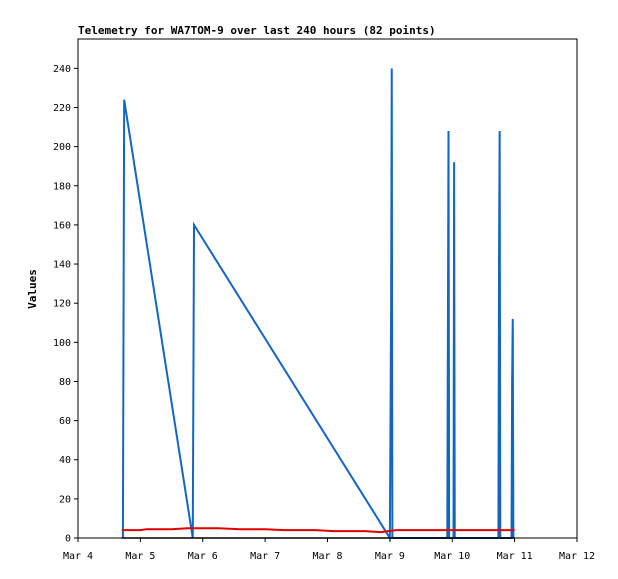 The width and height of the screenshot is (618, 579). I want to click on x-tick-label: Mar 12, so click(577, 556).